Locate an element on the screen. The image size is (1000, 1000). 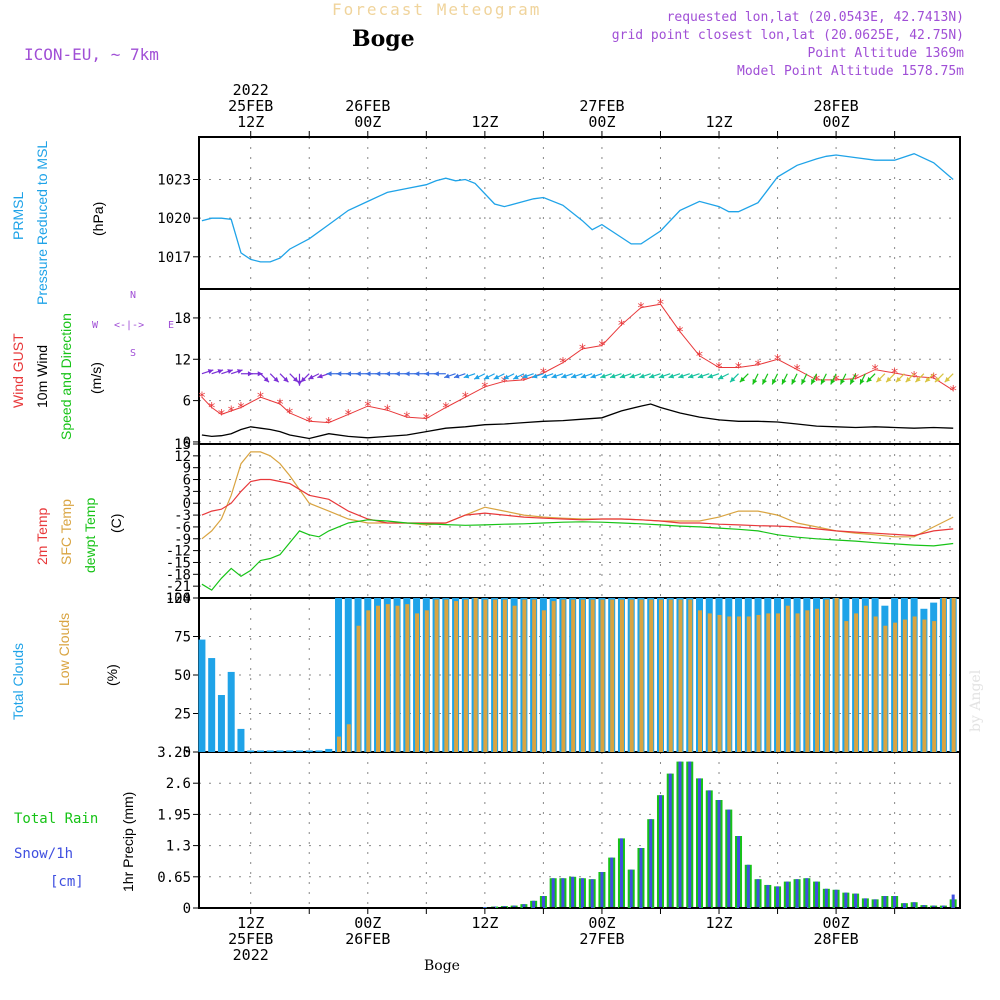
x-tick-label-bottom: 26FEB is located at coordinates (367, 939).